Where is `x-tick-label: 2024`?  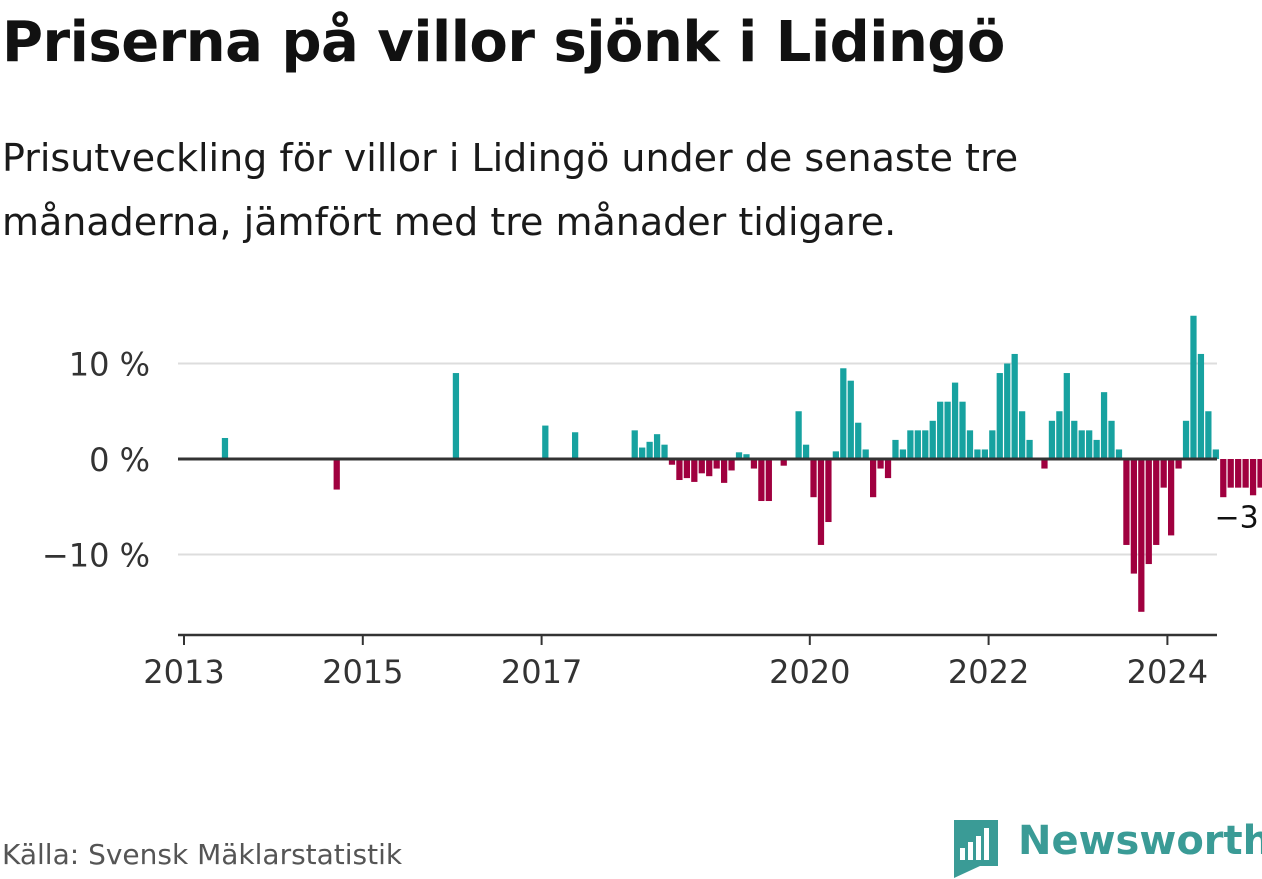
x-tick-label: 2024 is located at coordinates (1167, 672).